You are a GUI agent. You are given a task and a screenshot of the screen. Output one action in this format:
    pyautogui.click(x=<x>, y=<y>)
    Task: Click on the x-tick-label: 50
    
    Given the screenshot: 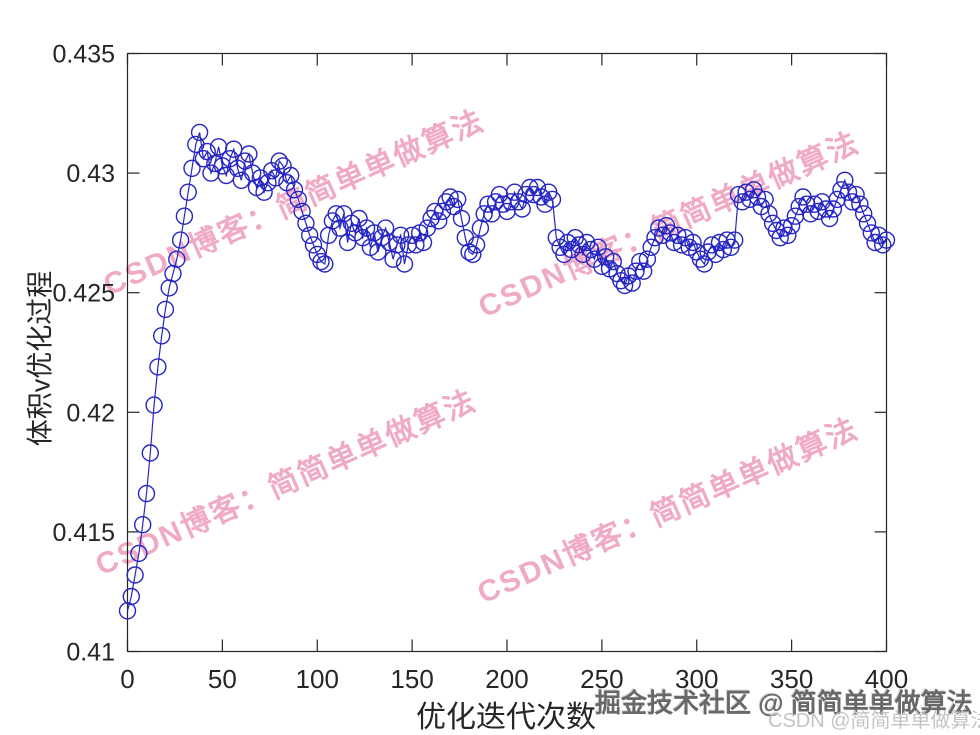 What is the action you would take?
    pyautogui.click(x=222, y=679)
    